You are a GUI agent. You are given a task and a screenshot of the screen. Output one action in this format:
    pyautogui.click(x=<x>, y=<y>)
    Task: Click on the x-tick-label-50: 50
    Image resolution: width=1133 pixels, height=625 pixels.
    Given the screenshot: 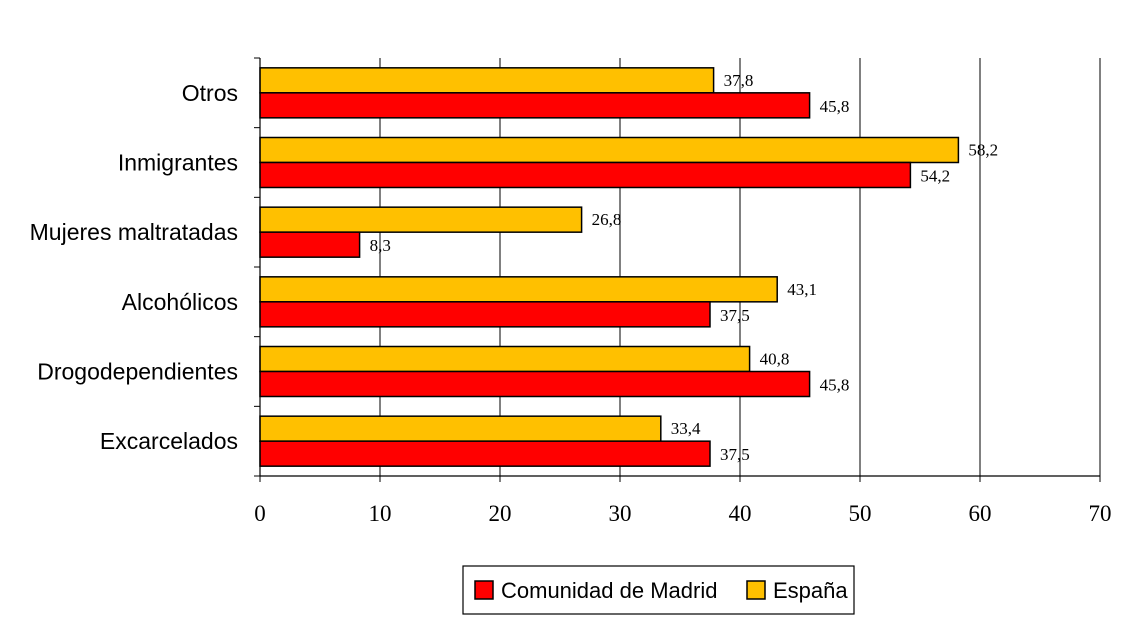 What is the action you would take?
    pyautogui.click(x=860, y=513)
    